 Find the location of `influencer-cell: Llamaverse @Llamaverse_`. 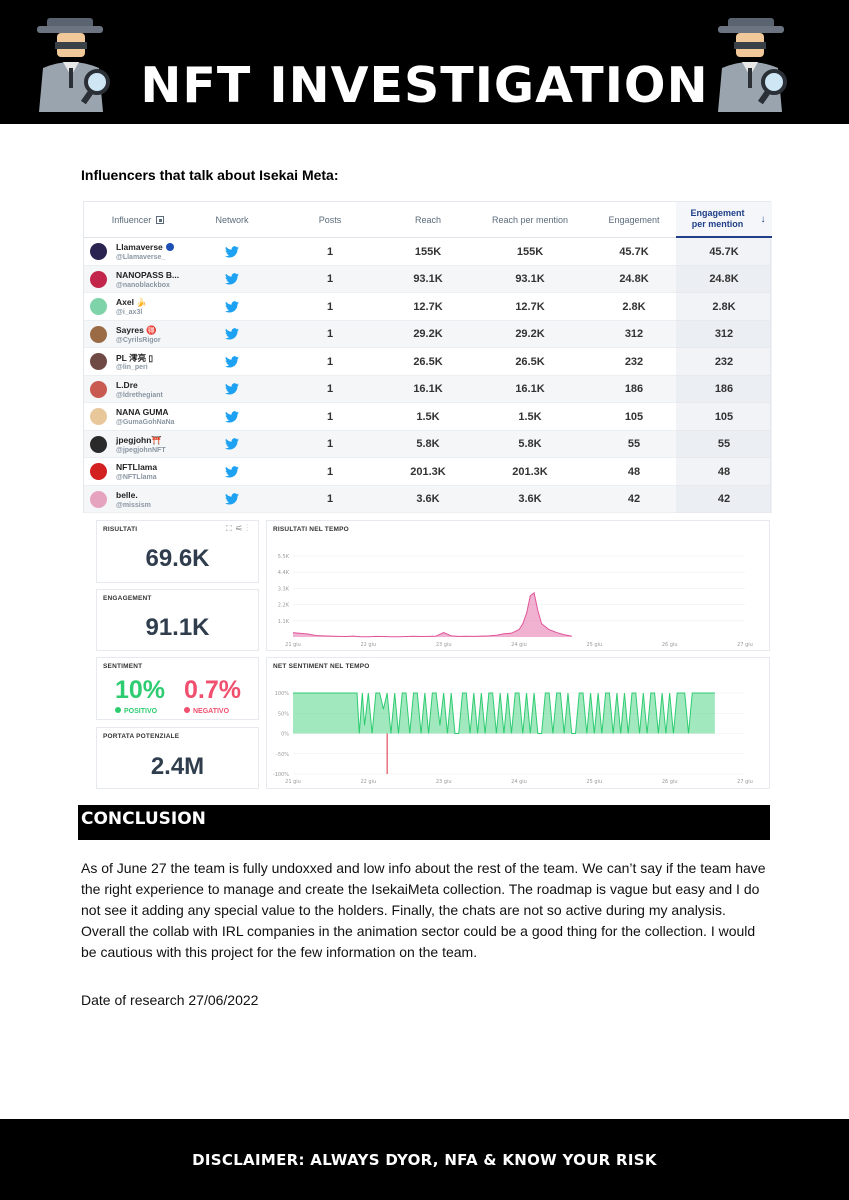

influencer-cell: Llamaverse @Llamaverse_ is located at coordinates (138, 252).